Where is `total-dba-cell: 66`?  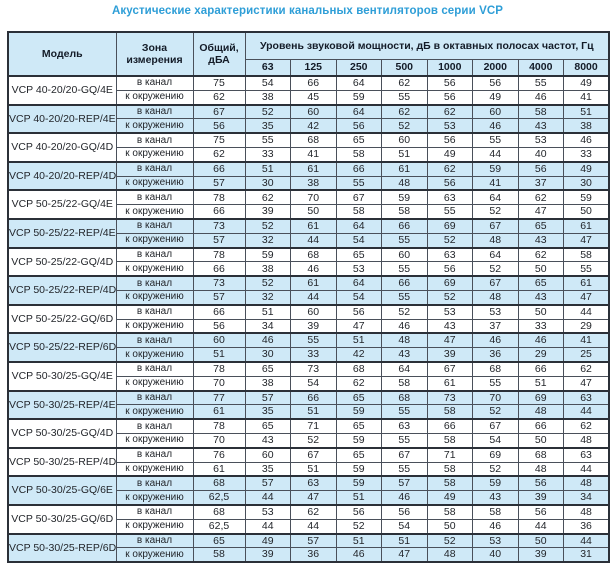 total-dba-cell: 66 is located at coordinates (219, 311).